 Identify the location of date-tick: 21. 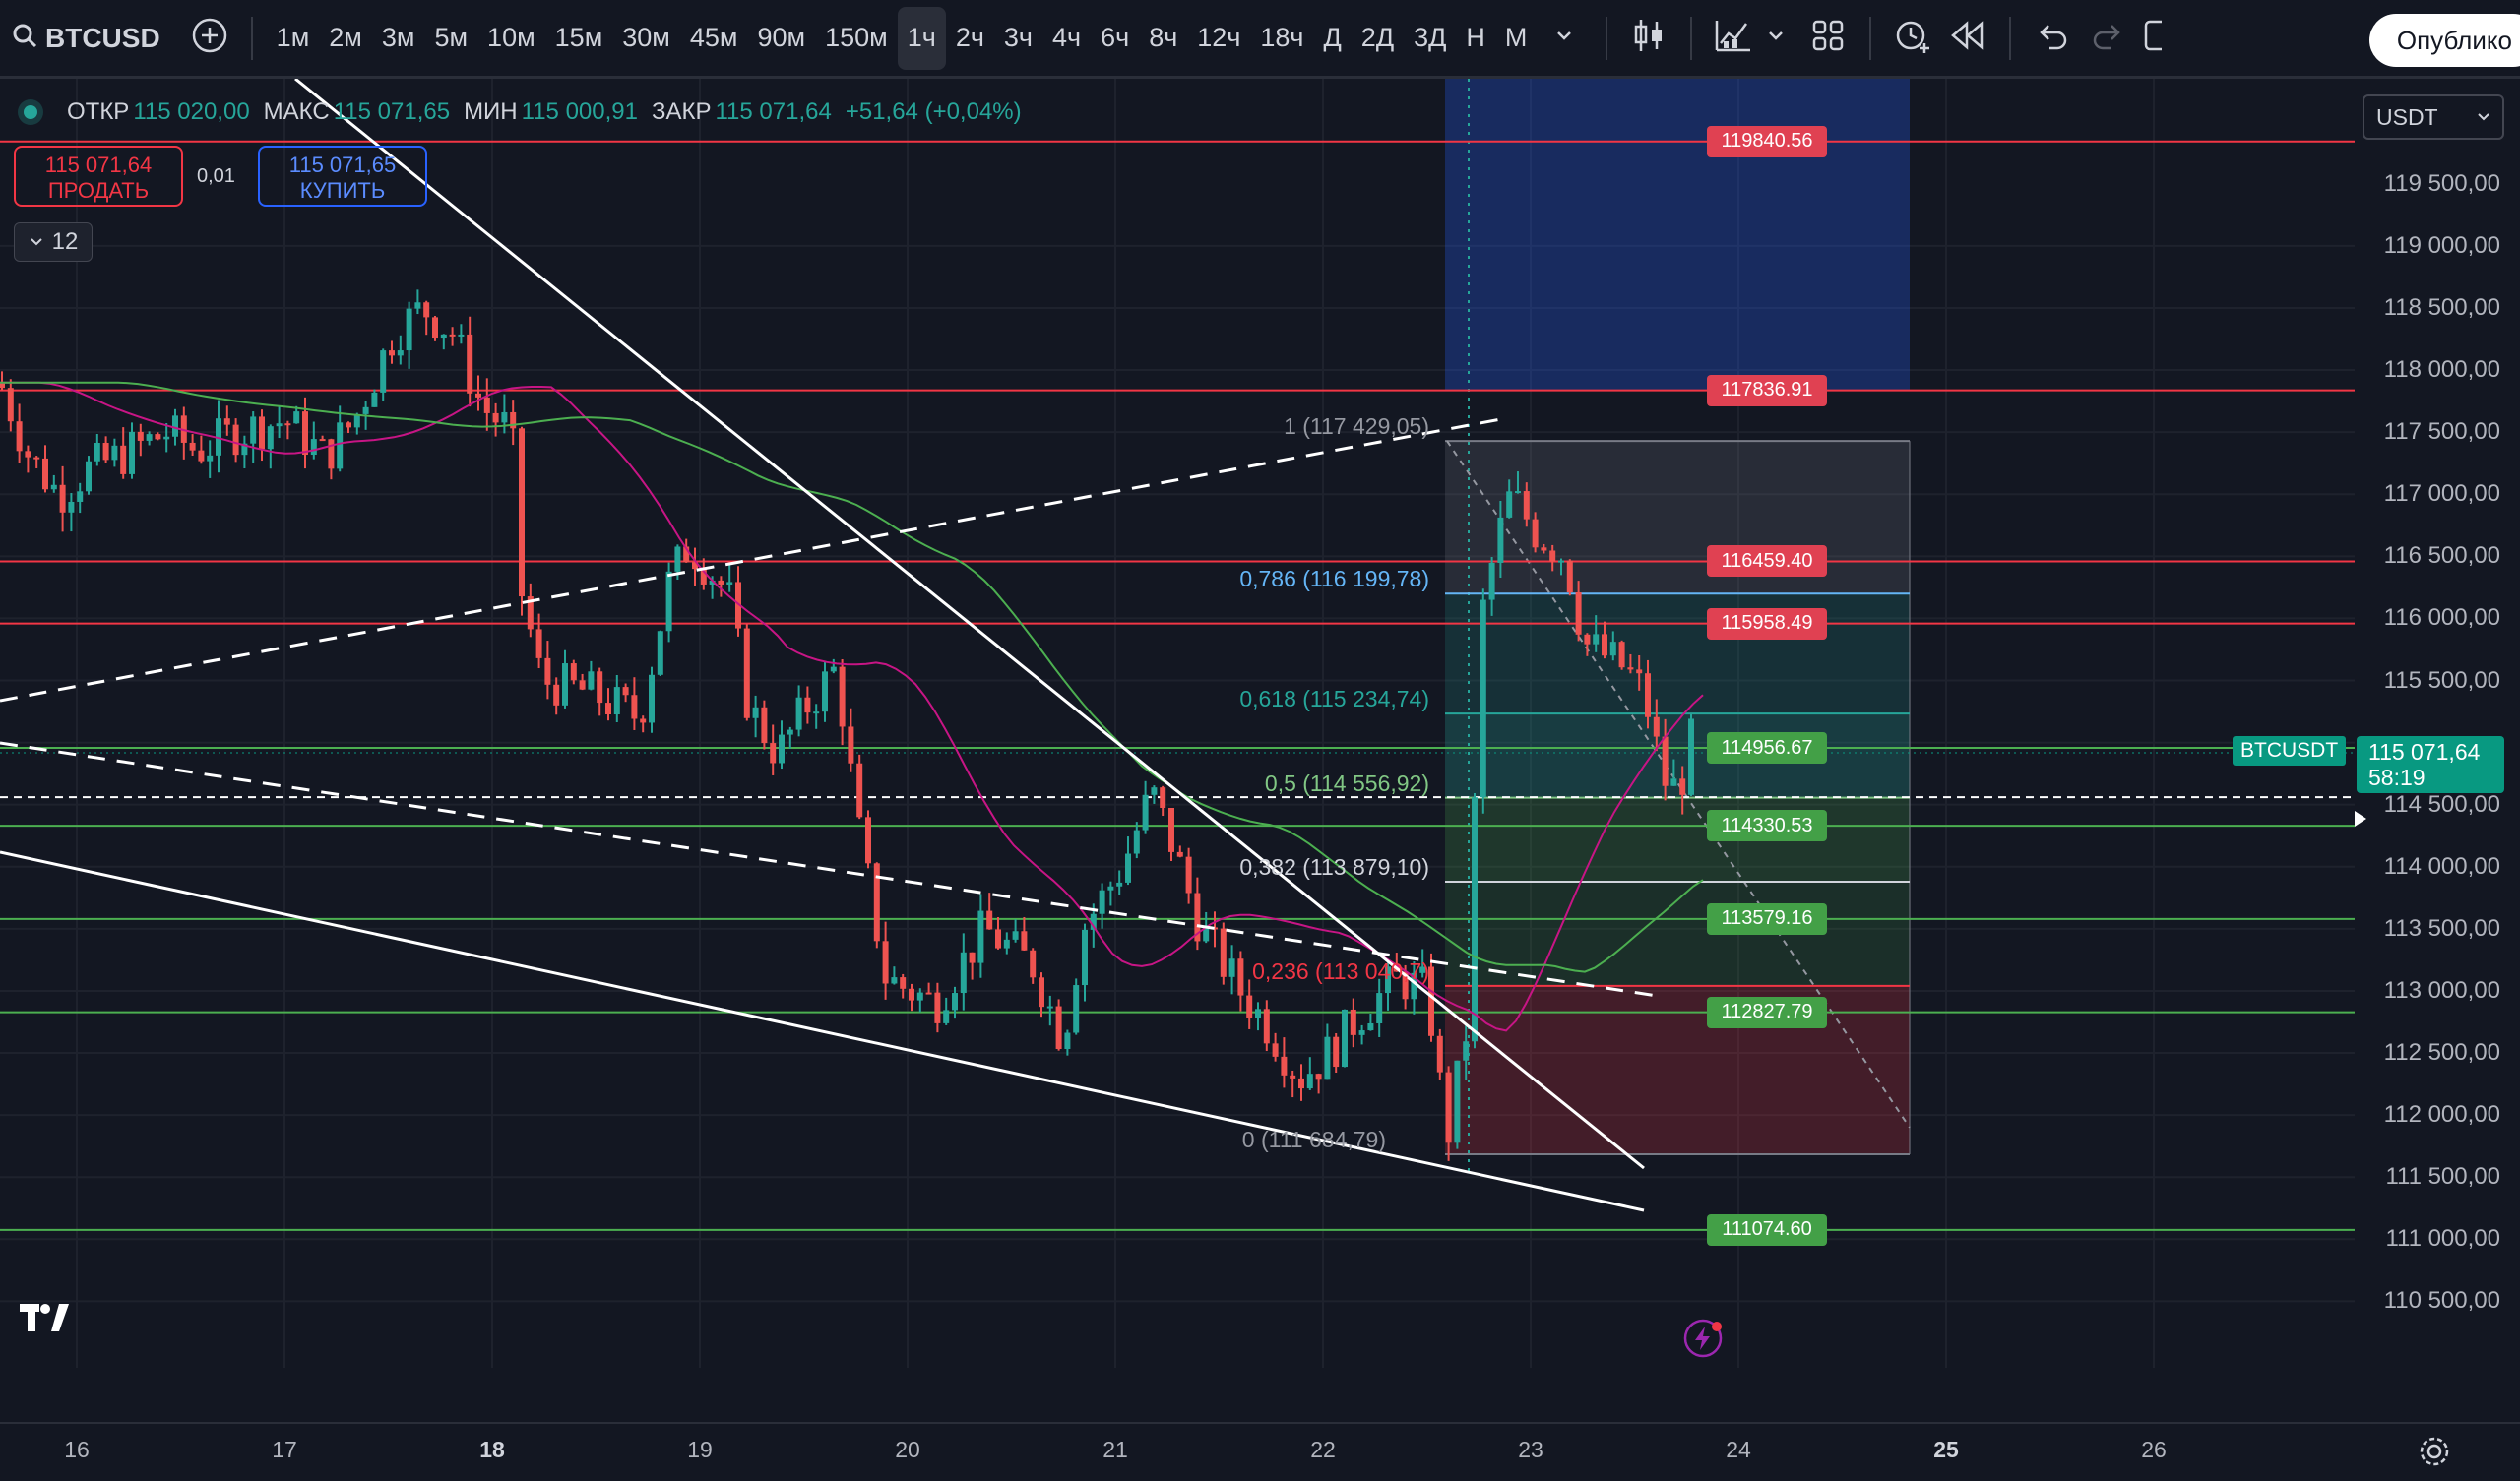
(1115, 1449).